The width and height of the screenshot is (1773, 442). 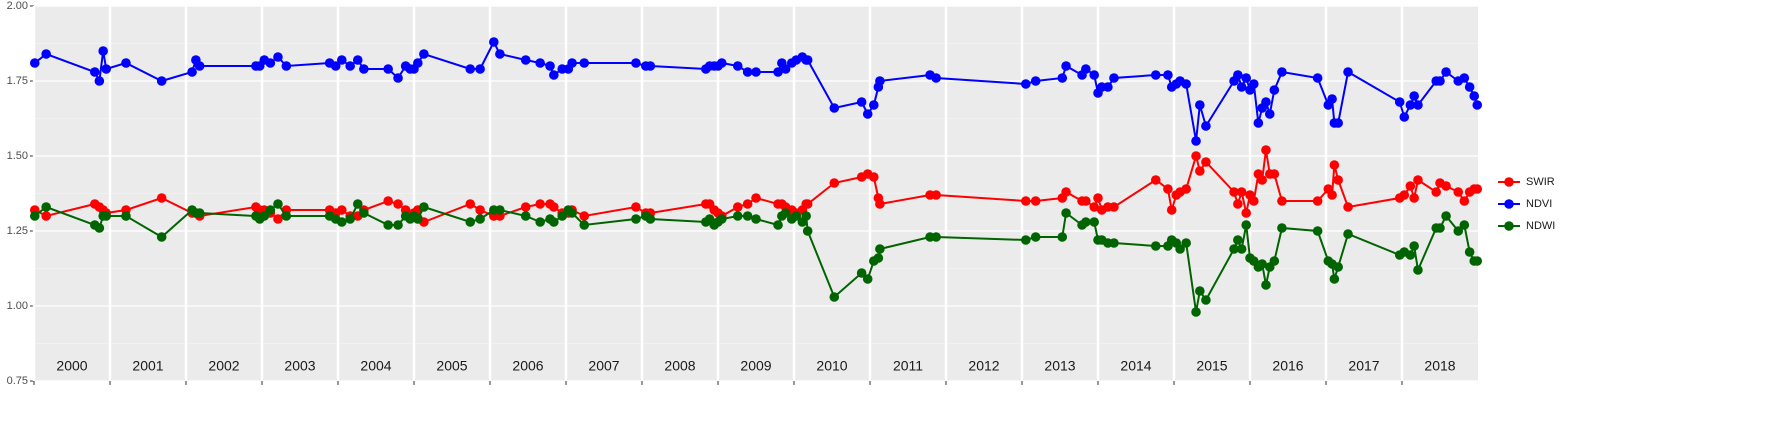 I want to click on year-label: 2015, so click(x=1211, y=366).